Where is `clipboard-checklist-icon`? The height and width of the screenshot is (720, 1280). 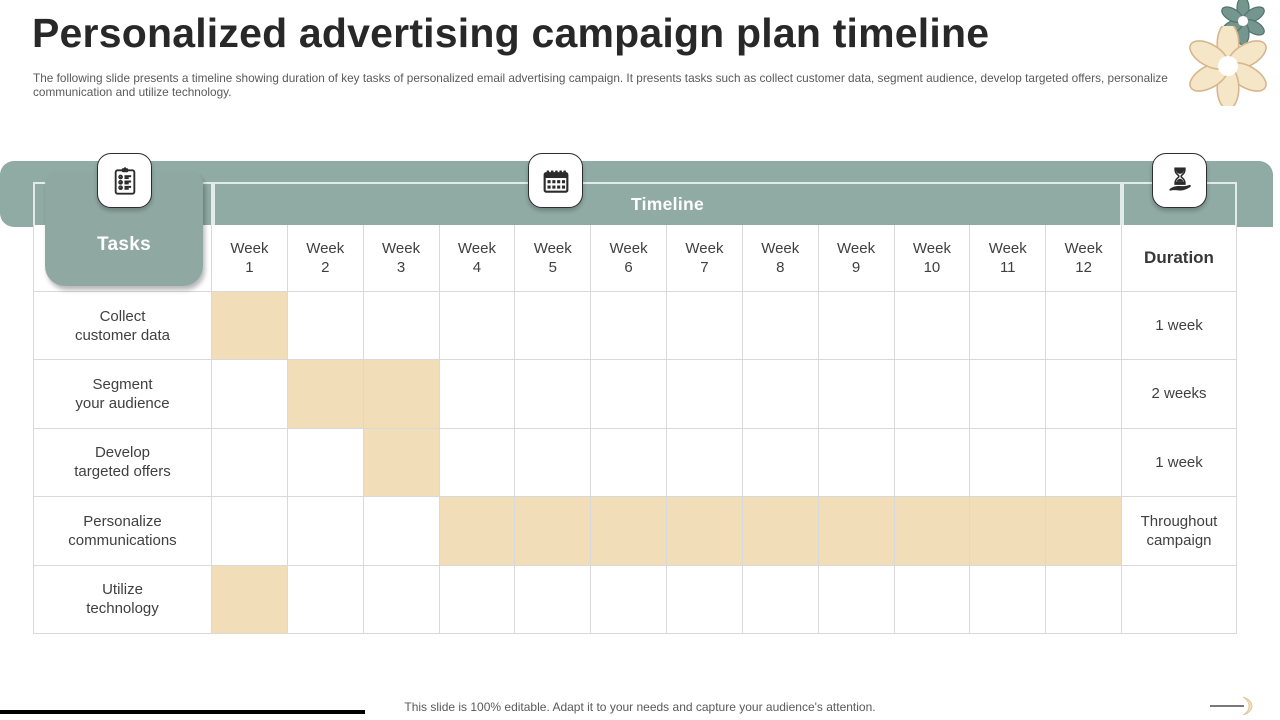
clipboard-checklist-icon is located at coordinates (124, 180).